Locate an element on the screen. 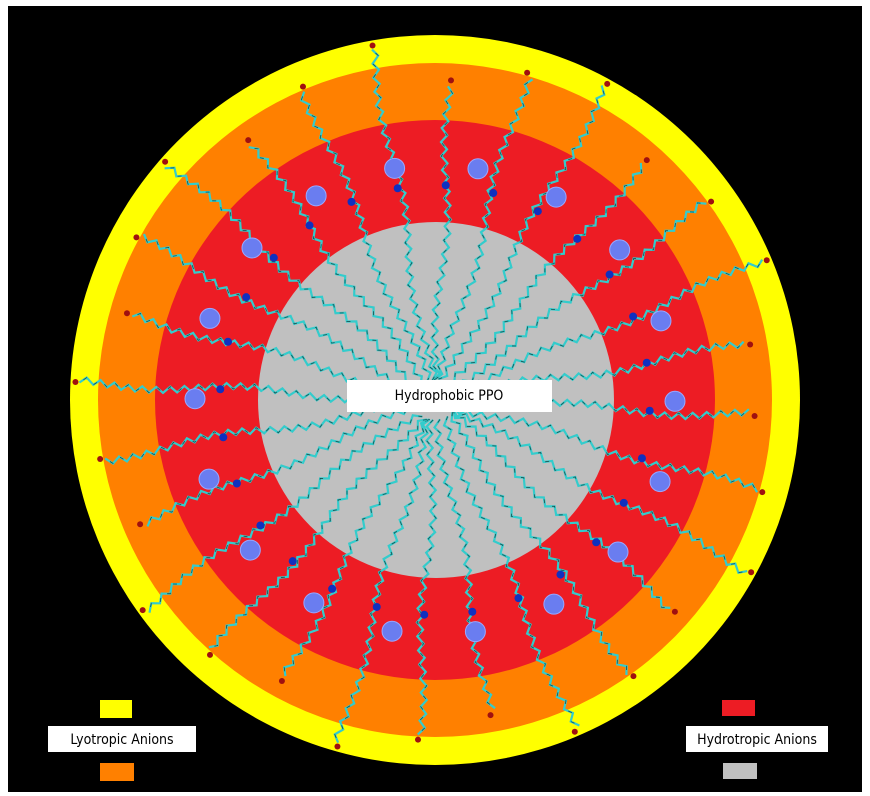 The height and width of the screenshot is (796, 870). legend-right-label: Hydrotropic Anions is located at coordinates (757, 740).